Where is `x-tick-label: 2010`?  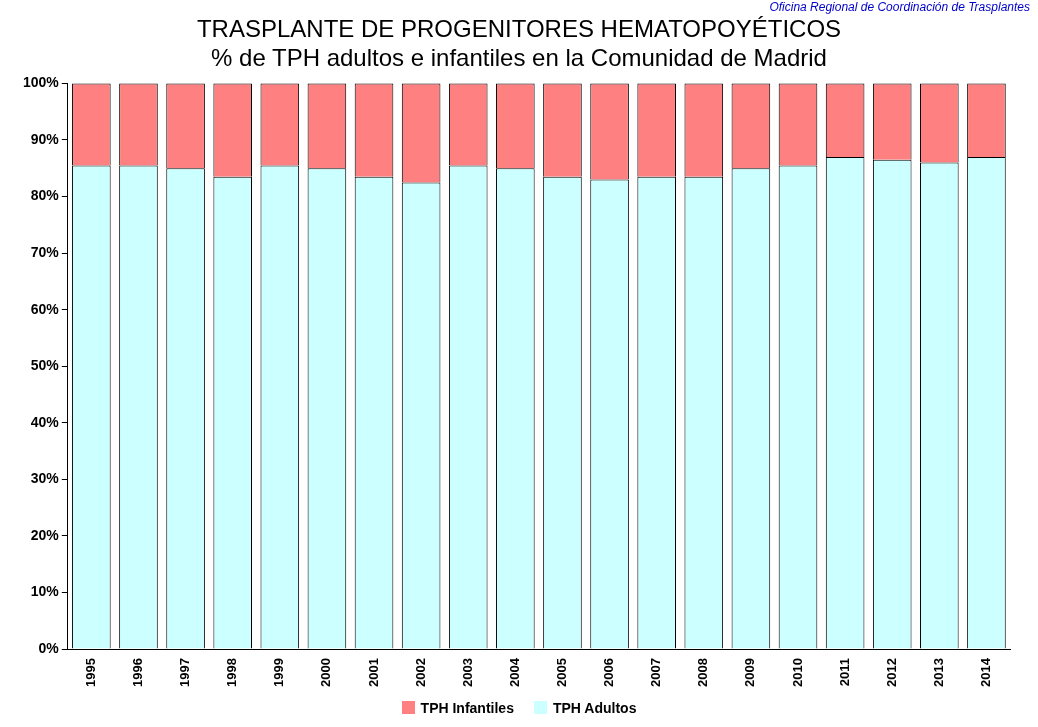 x-tick-label: 2010 is located at coordinates (797, 672).